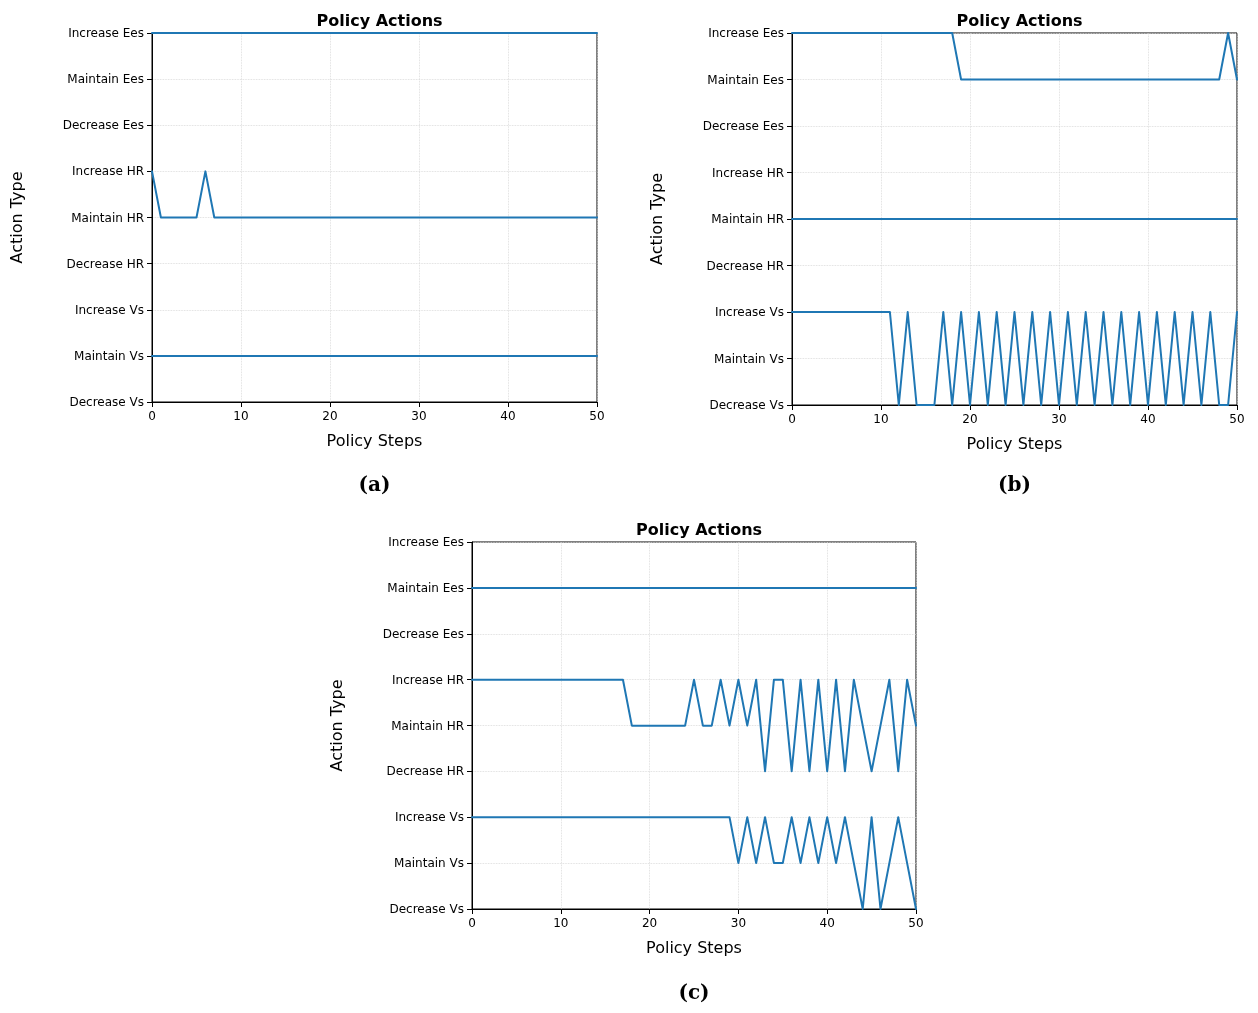 The width and height of the screenshot is (1258, 1013). What do you see at coordinates (1014, 484) in the screenshot?
I see `text: (b)` at bounding box center [1014, 484].